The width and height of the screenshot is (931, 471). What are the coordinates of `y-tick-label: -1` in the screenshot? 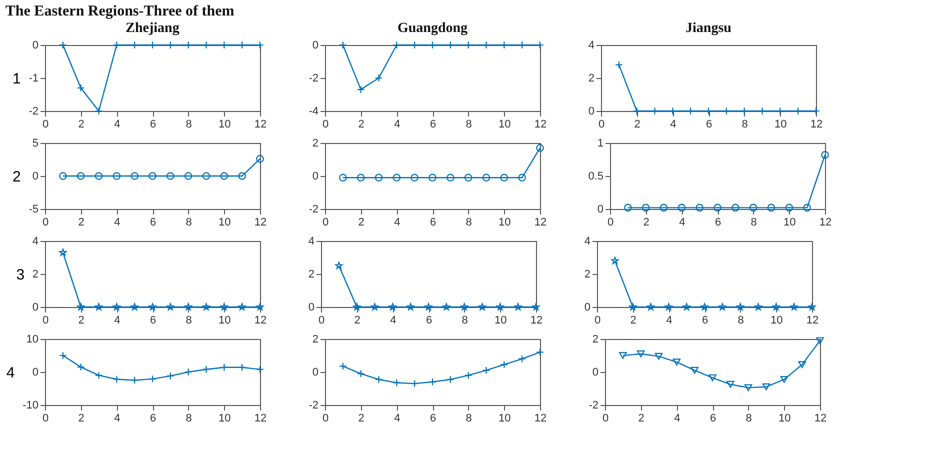 It's located at (33, 78).